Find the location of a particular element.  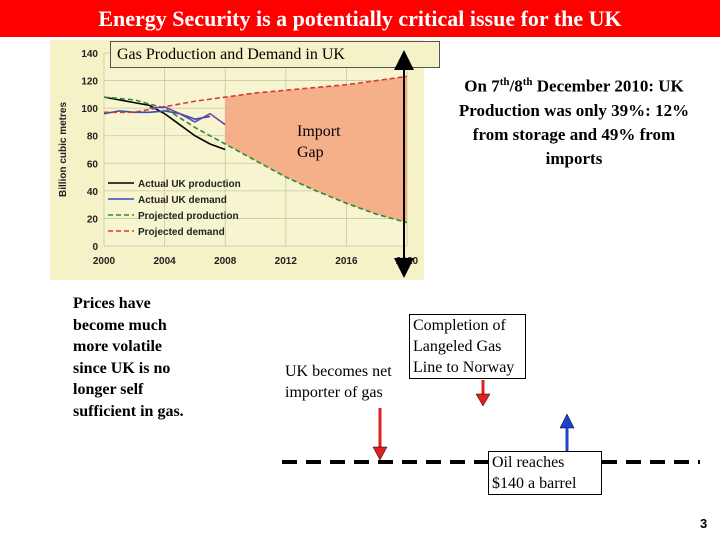

legend-label: Actual UK demand is located at coordinates (182, 200).